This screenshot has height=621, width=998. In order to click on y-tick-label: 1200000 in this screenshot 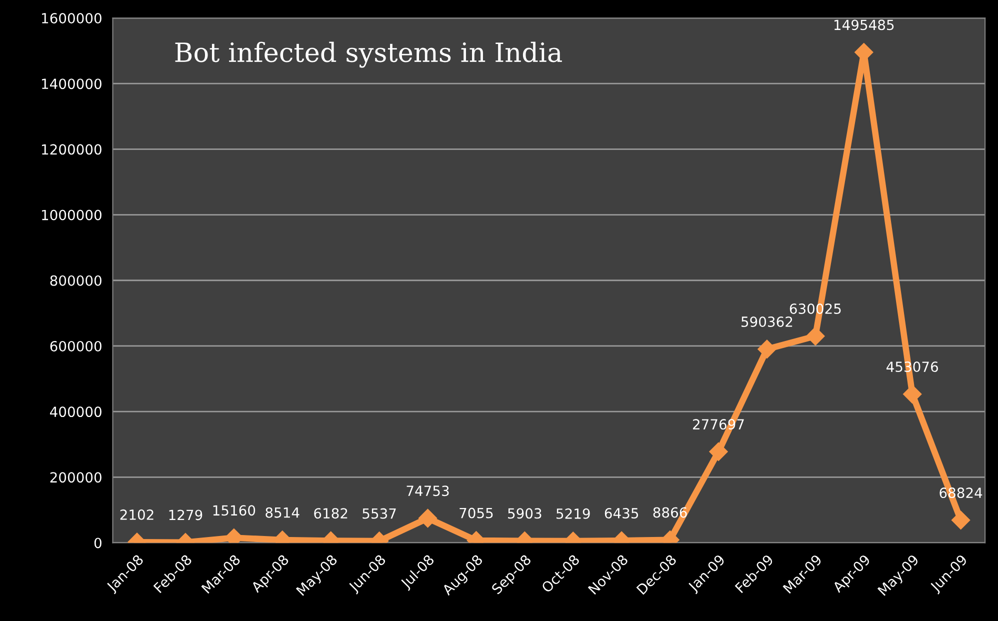, I will do `click(72, 149)`.